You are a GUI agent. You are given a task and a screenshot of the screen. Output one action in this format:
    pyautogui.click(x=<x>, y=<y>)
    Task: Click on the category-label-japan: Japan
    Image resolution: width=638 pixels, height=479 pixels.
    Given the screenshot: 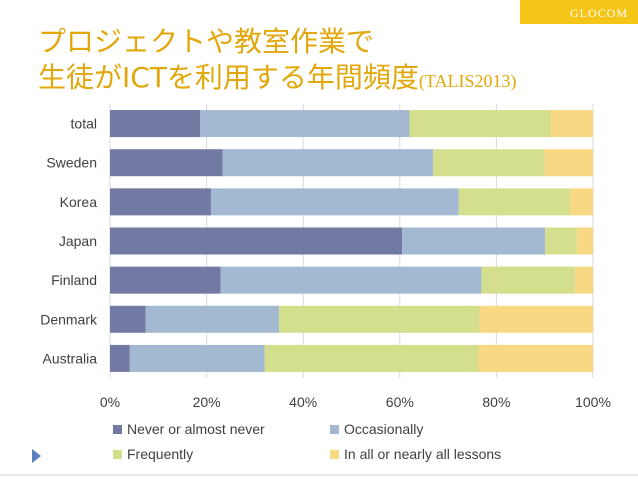 What is the action you would take?
    pyautogui.click(x=78, y=241)
    